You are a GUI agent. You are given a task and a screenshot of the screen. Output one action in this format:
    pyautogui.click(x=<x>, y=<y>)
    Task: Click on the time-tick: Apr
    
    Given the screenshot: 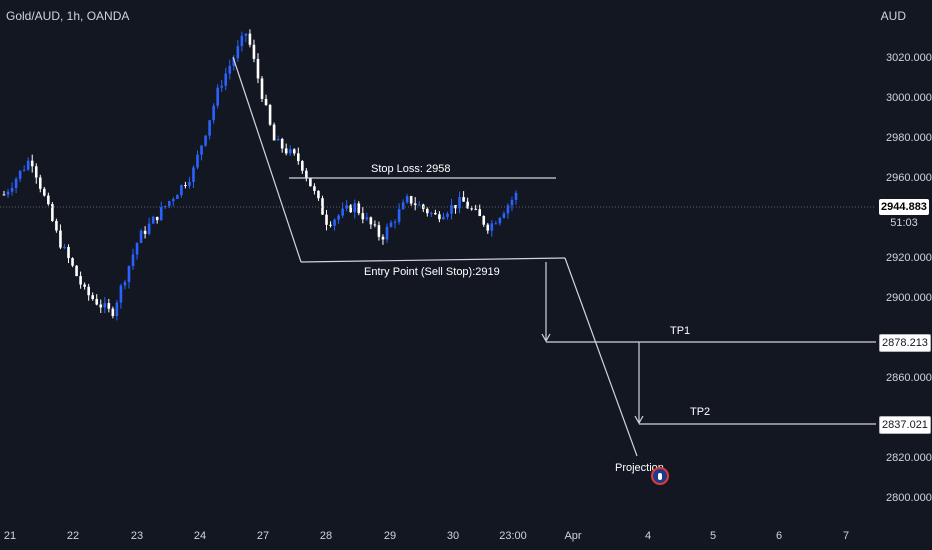 What is the action you would take?
    pyautogui.click(x=572, y=536)
    